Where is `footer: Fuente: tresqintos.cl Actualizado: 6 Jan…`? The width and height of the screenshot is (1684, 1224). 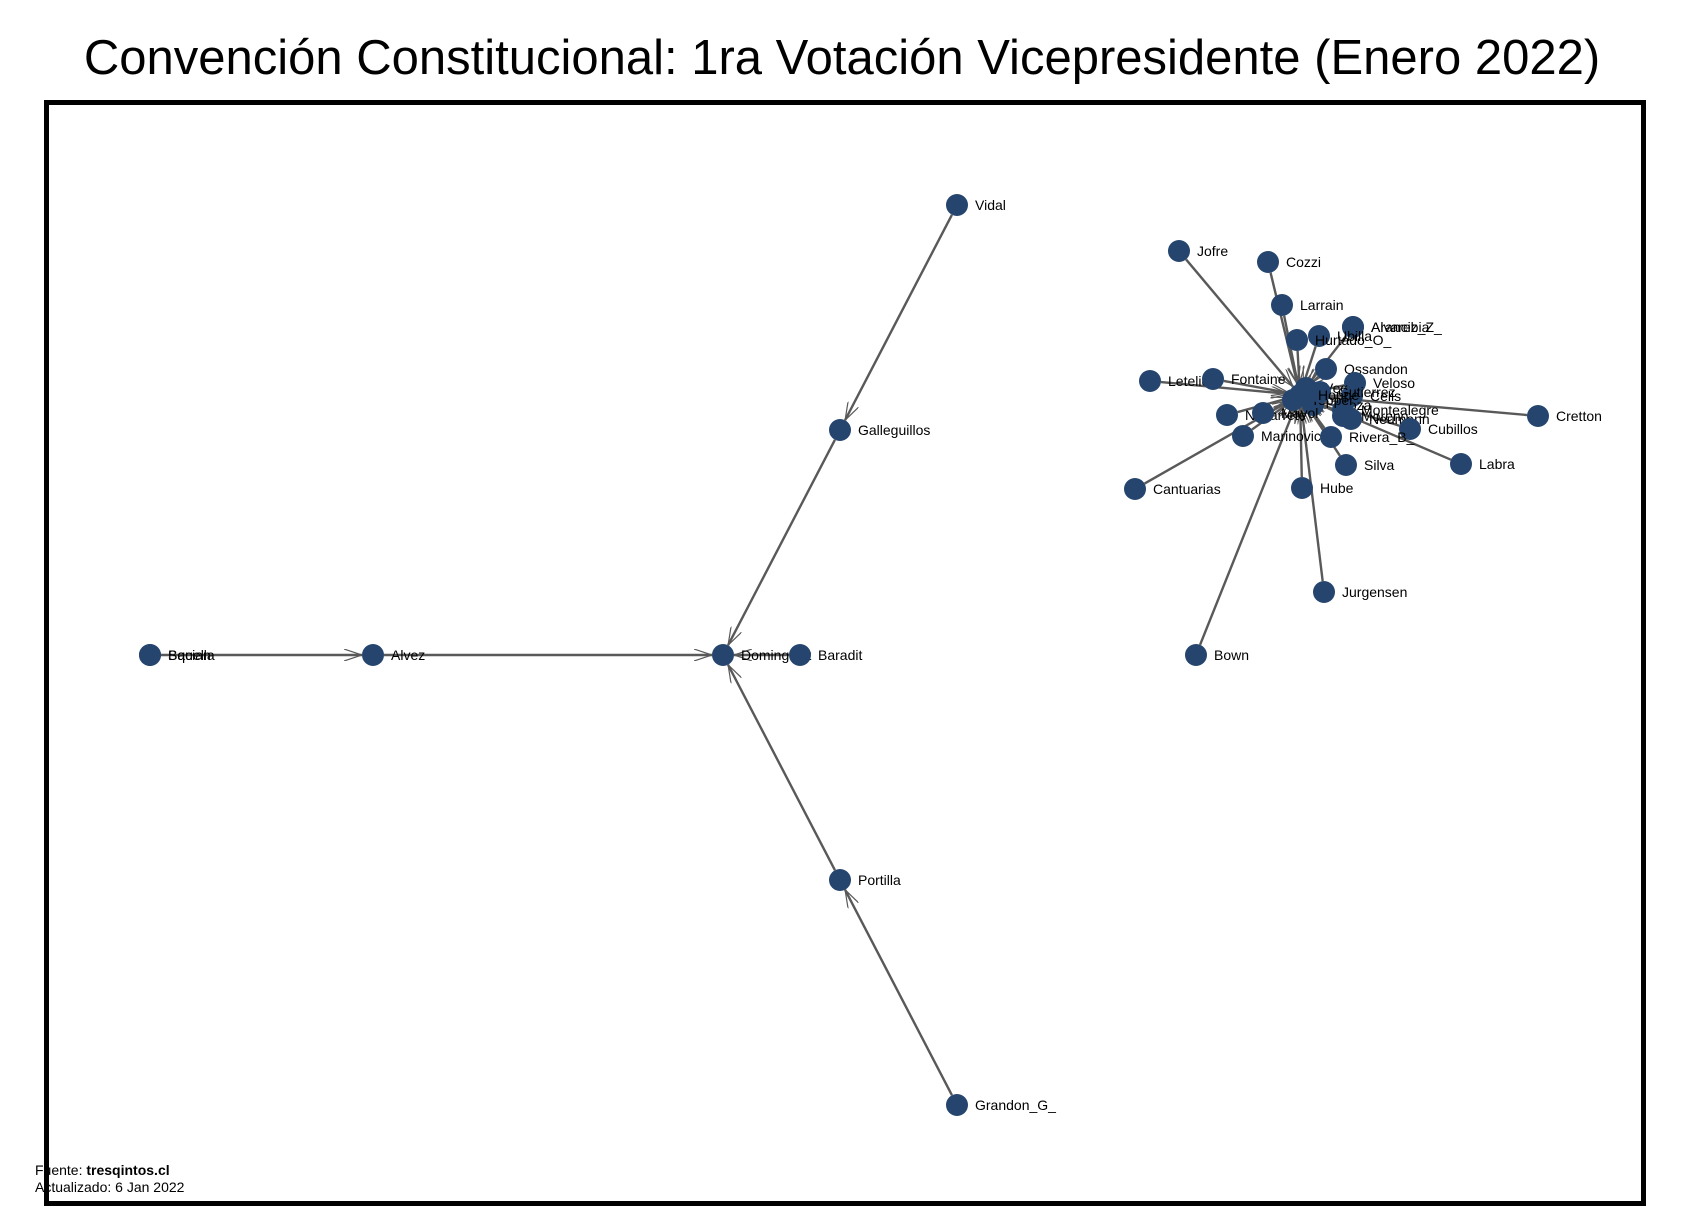
footer: Fuente: tresqintos.cl Actualizado: 6 Jan… is located at coordinates (109, 1179).